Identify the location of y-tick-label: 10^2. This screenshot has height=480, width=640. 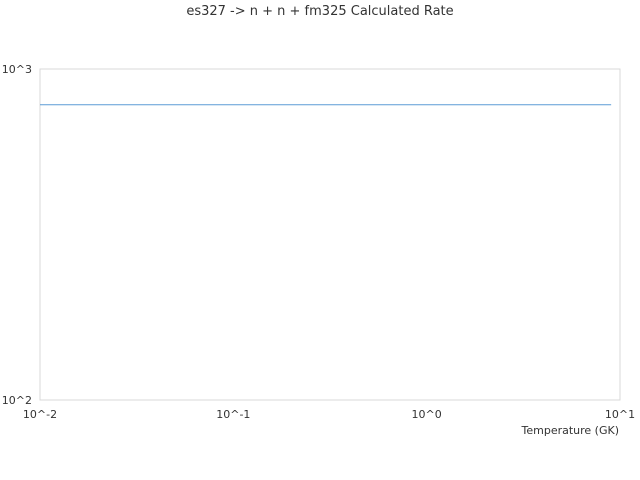
(17, 400).